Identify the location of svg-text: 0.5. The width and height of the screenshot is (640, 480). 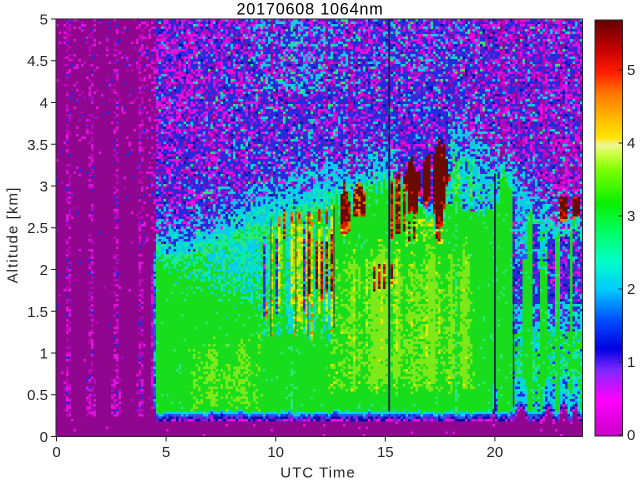
(37, 395).